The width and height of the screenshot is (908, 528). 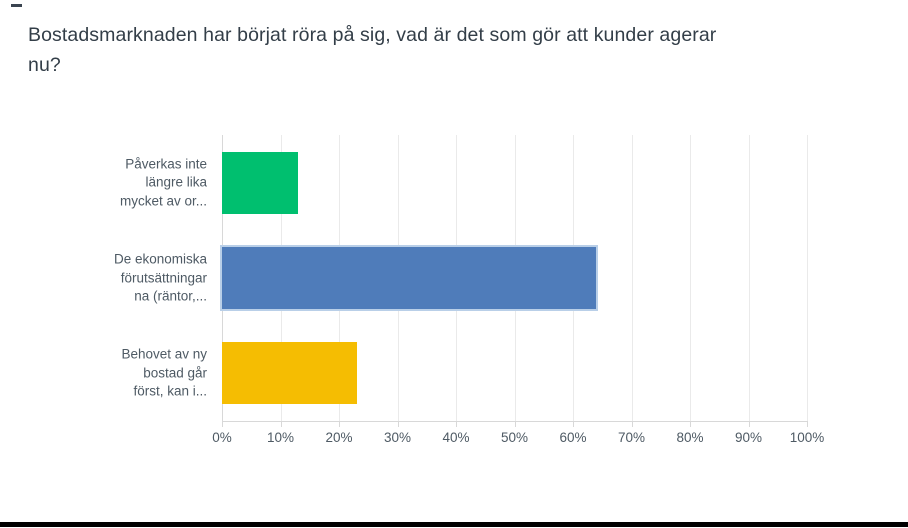 I want to click on x-axis: 0% 10% 20% 30% 40% 50% 60% 70% 80% 90% 100%, so click(x=518, y=439).